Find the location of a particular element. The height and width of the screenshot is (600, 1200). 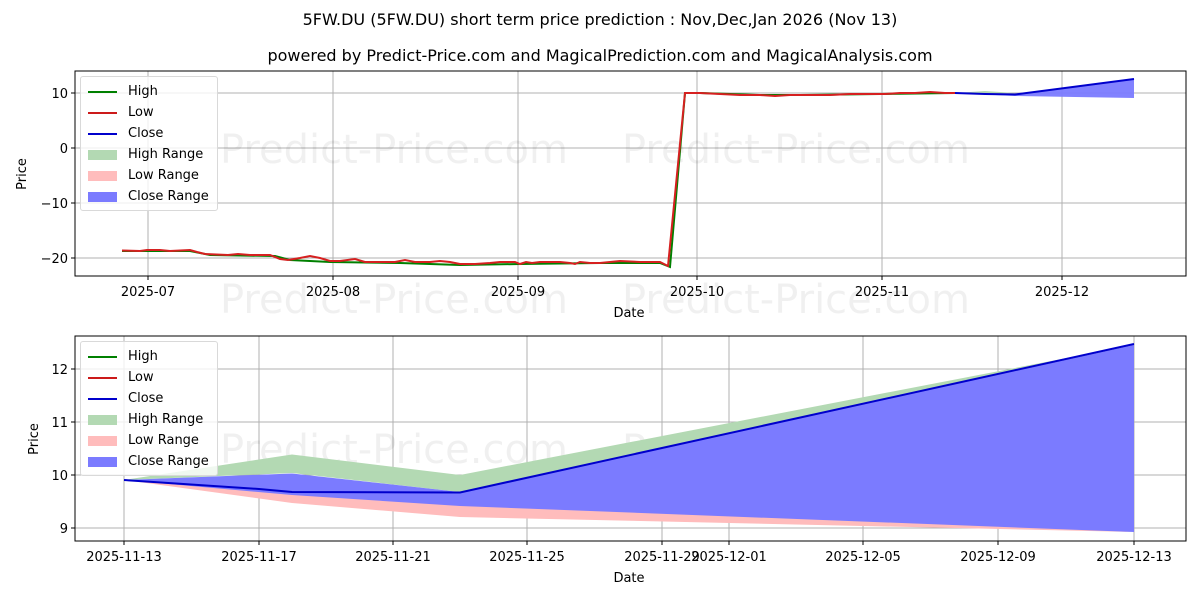

x-tick-label: 2025-12-09 is located at coordinates (998, 557).